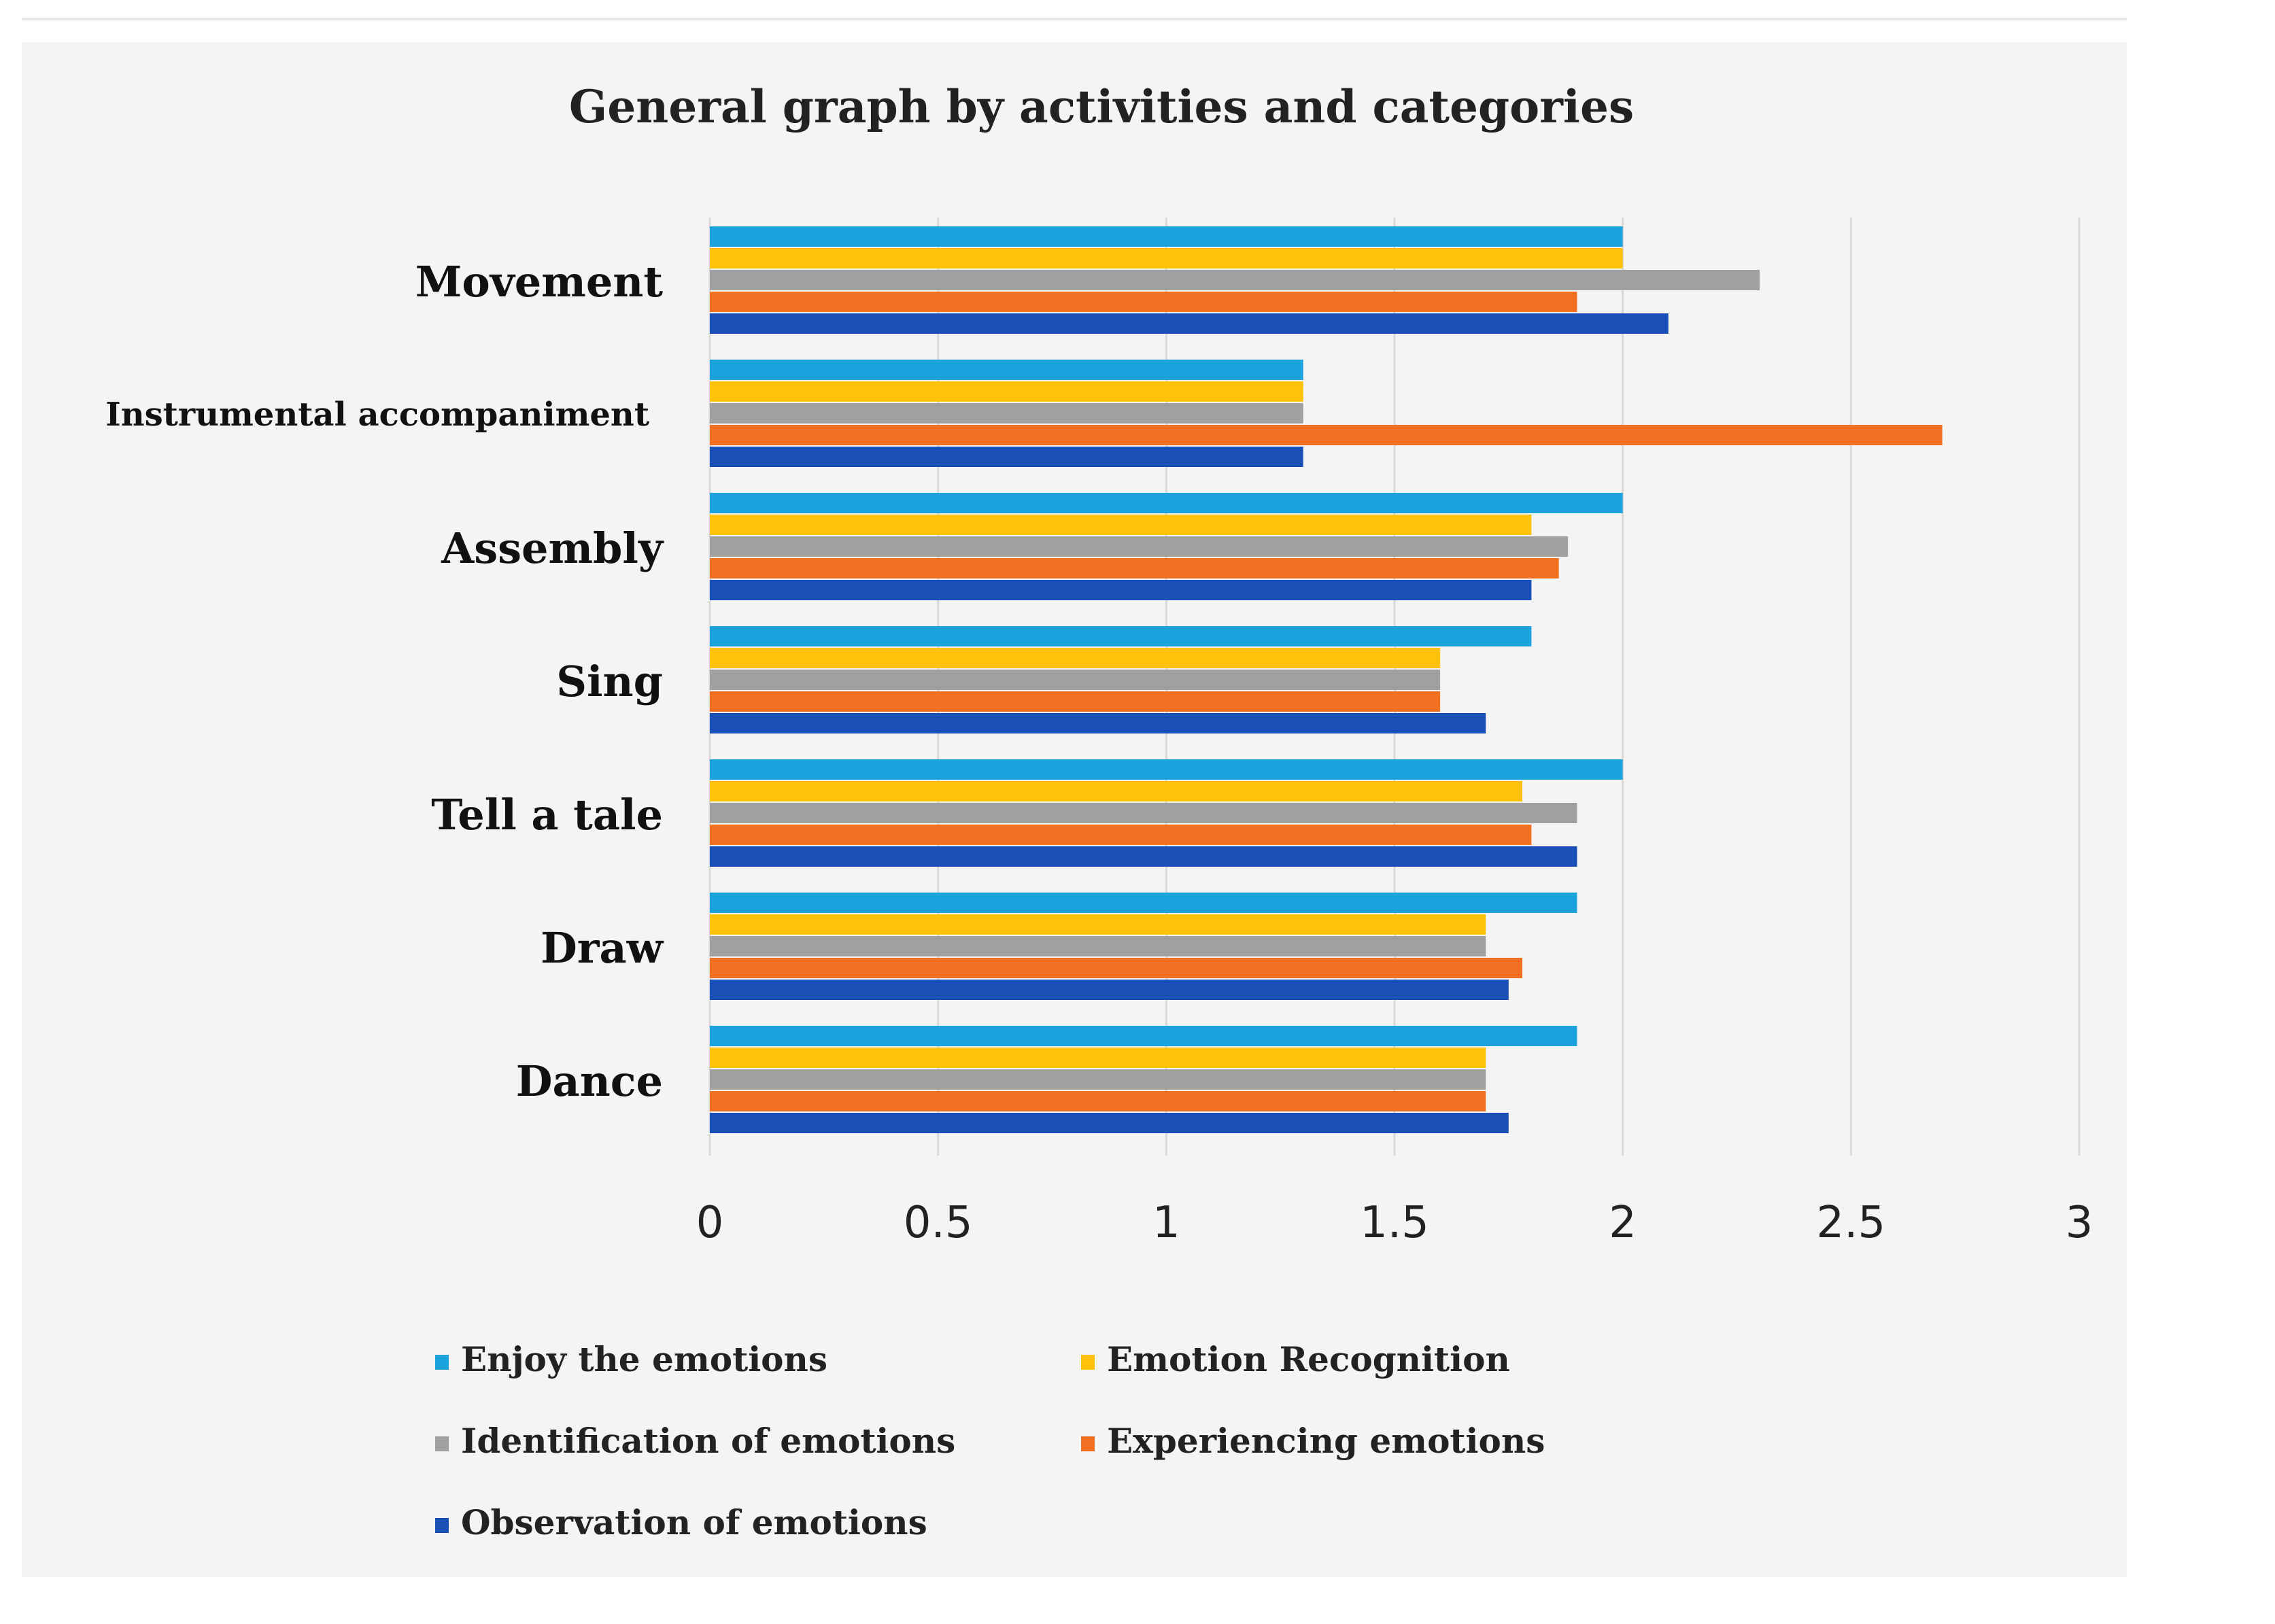 The height and width of the screenshot is (1624, 2275). Describe the element at coordinates (552, 548) in the screenshot. I see `category-label: Assembly` at that location.